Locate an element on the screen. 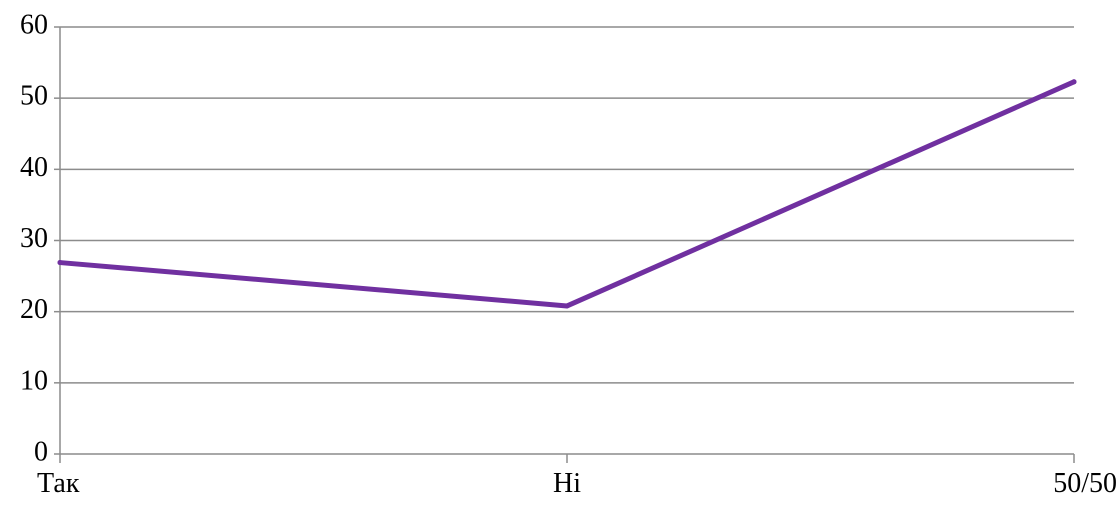  y-tick-label: 60 is located at coordinates (34, 24).